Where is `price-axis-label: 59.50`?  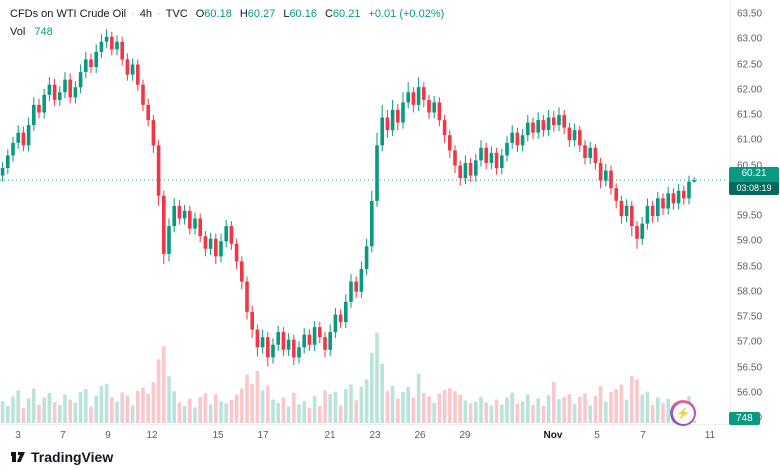 price-axis-label: 59.50 is located at coordinates (750, 216).